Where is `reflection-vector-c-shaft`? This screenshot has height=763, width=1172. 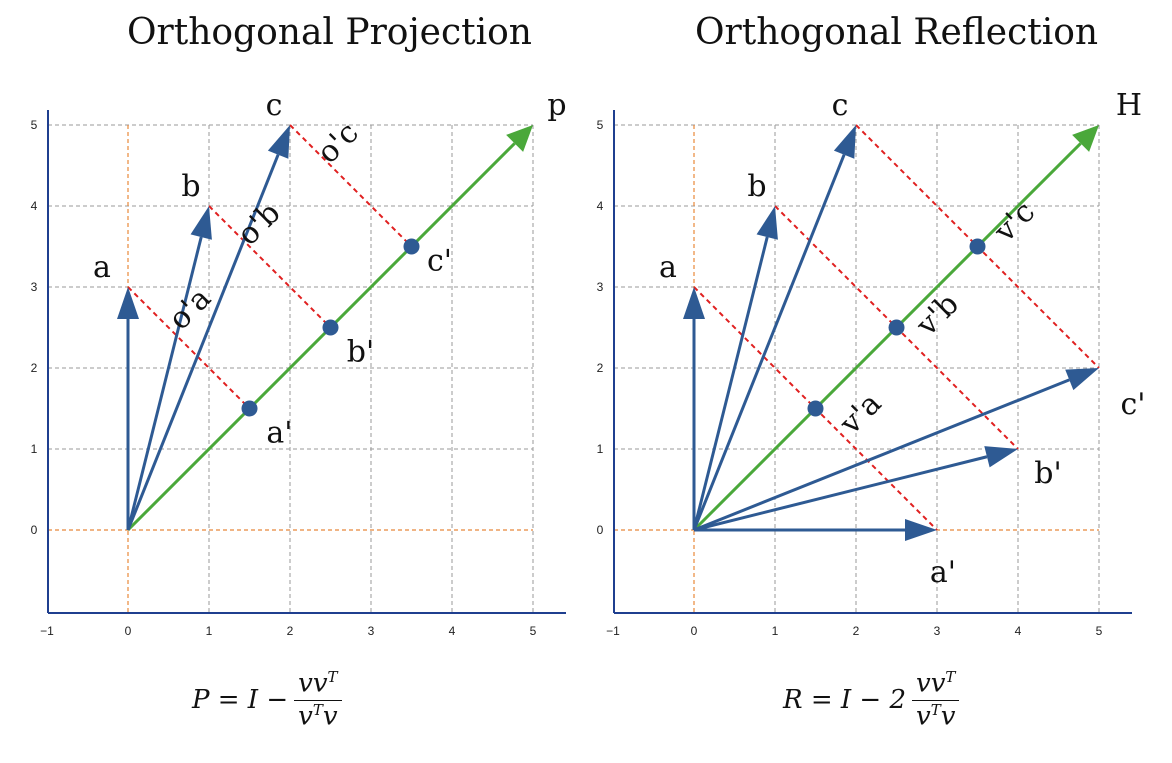 reflection-vector-c-shaft is located at coordinates (769, 342).